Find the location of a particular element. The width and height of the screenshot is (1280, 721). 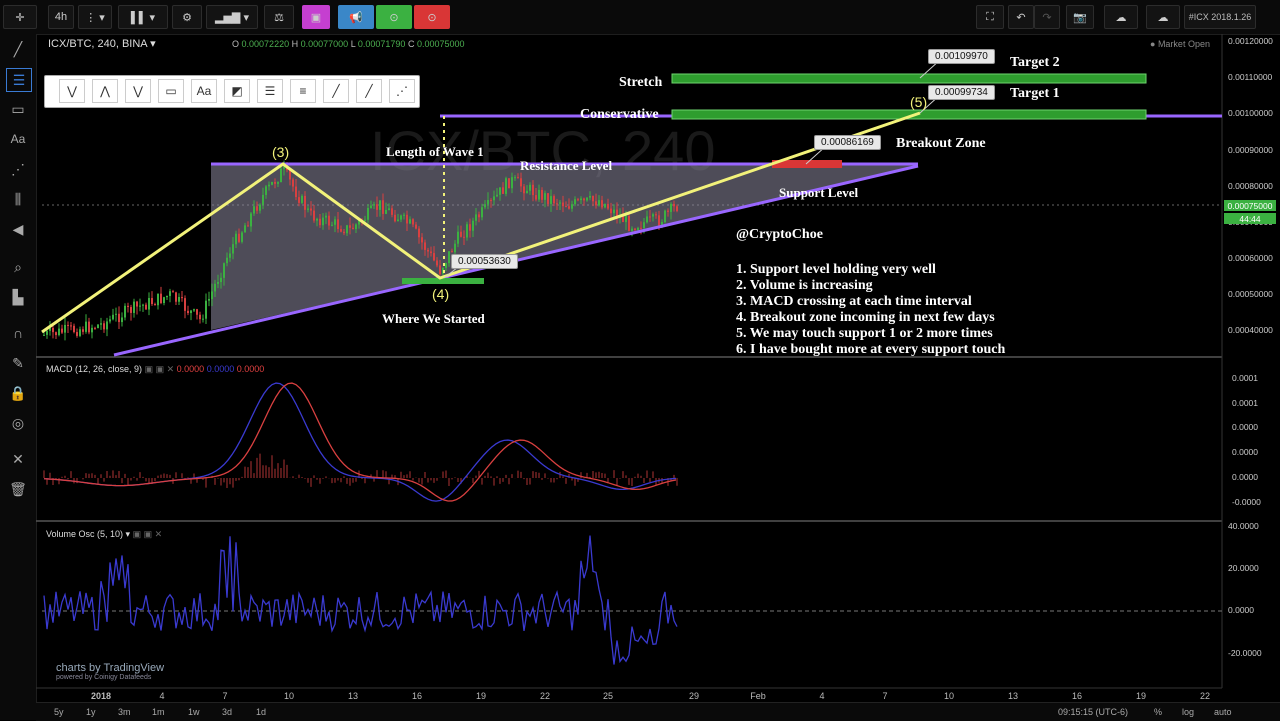

support-label: Support Level is located at coordinates (819, 192).